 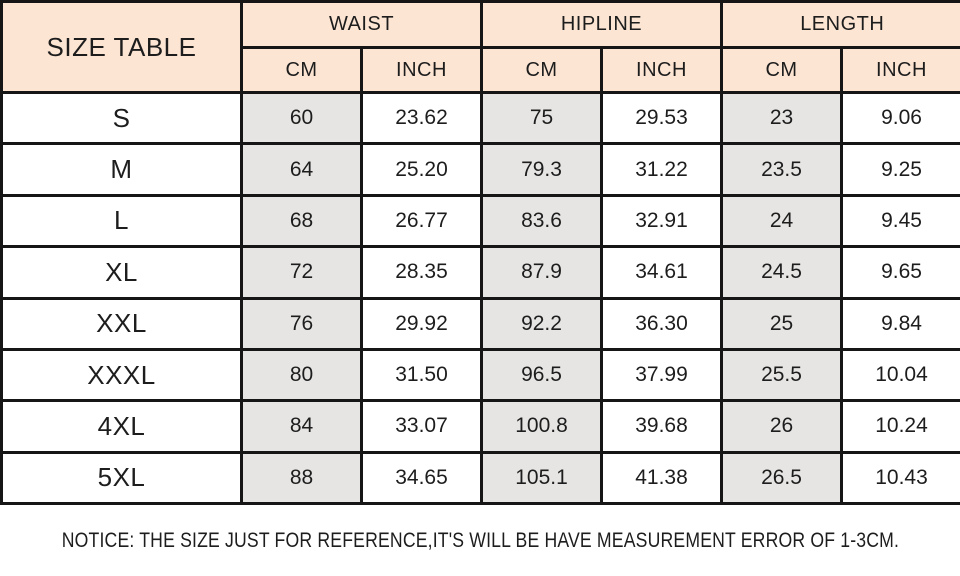 I want to click on size-label: L, so click(x=121, y=221).